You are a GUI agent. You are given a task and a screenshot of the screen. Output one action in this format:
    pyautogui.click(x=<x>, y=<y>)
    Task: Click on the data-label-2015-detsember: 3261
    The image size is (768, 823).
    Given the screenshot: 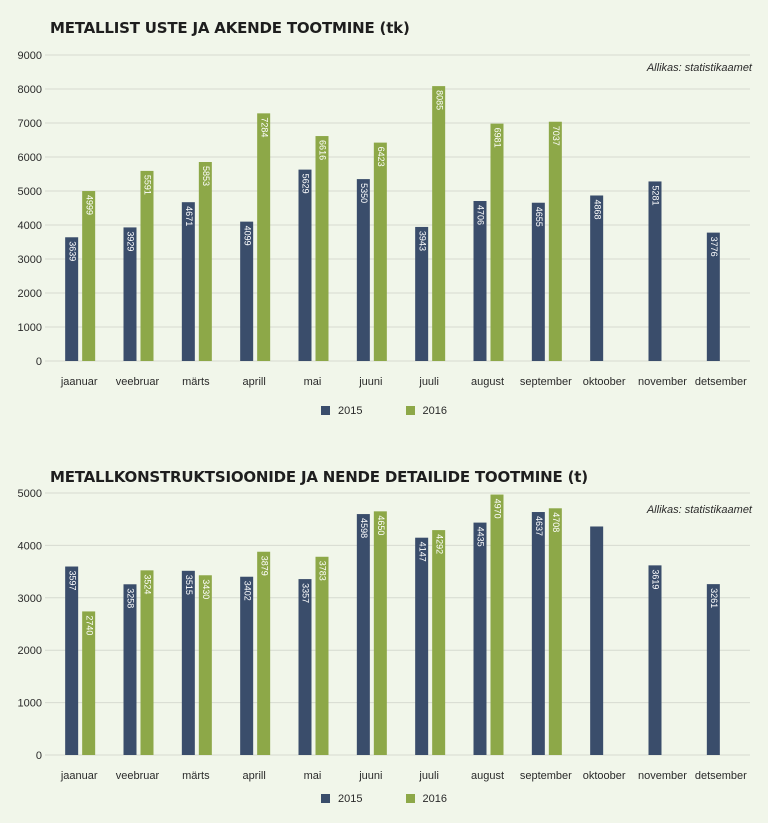 What is the action you would take?
    pyautogui.click(x=714, y=598)
    